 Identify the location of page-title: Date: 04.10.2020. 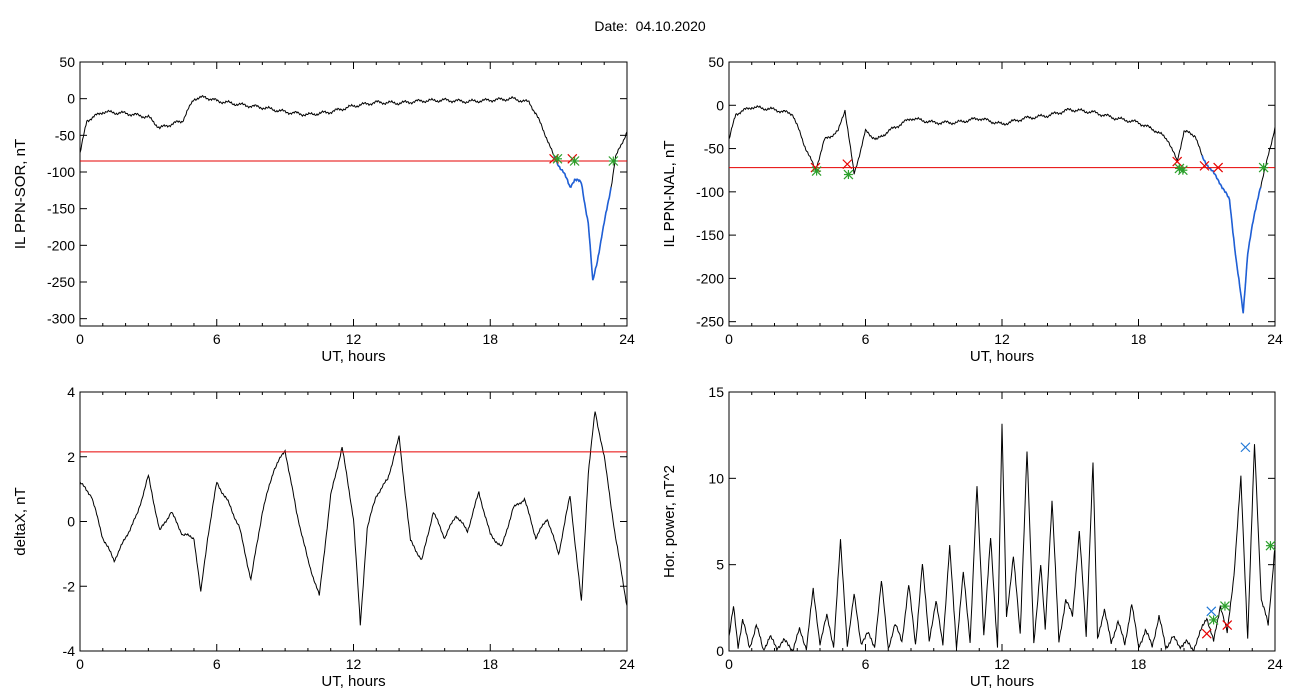
(650, 26).